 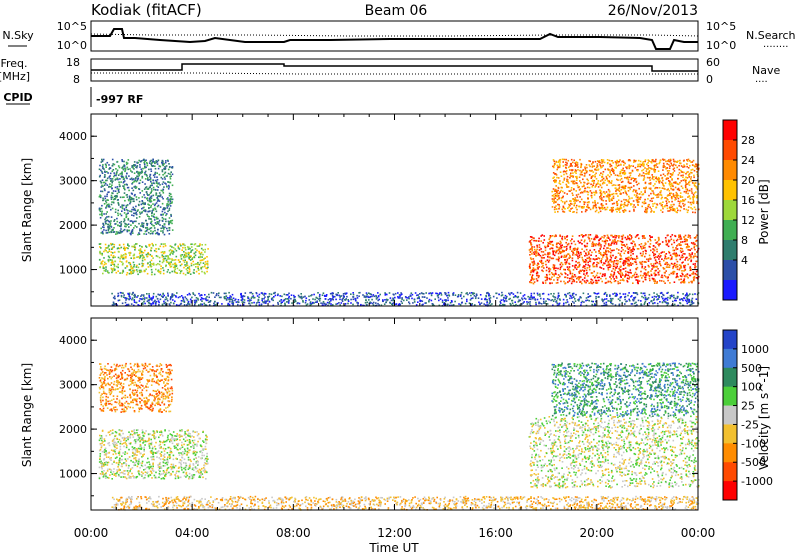 I want to click on freq-tick-high: 18, so click(x=73, y=62).